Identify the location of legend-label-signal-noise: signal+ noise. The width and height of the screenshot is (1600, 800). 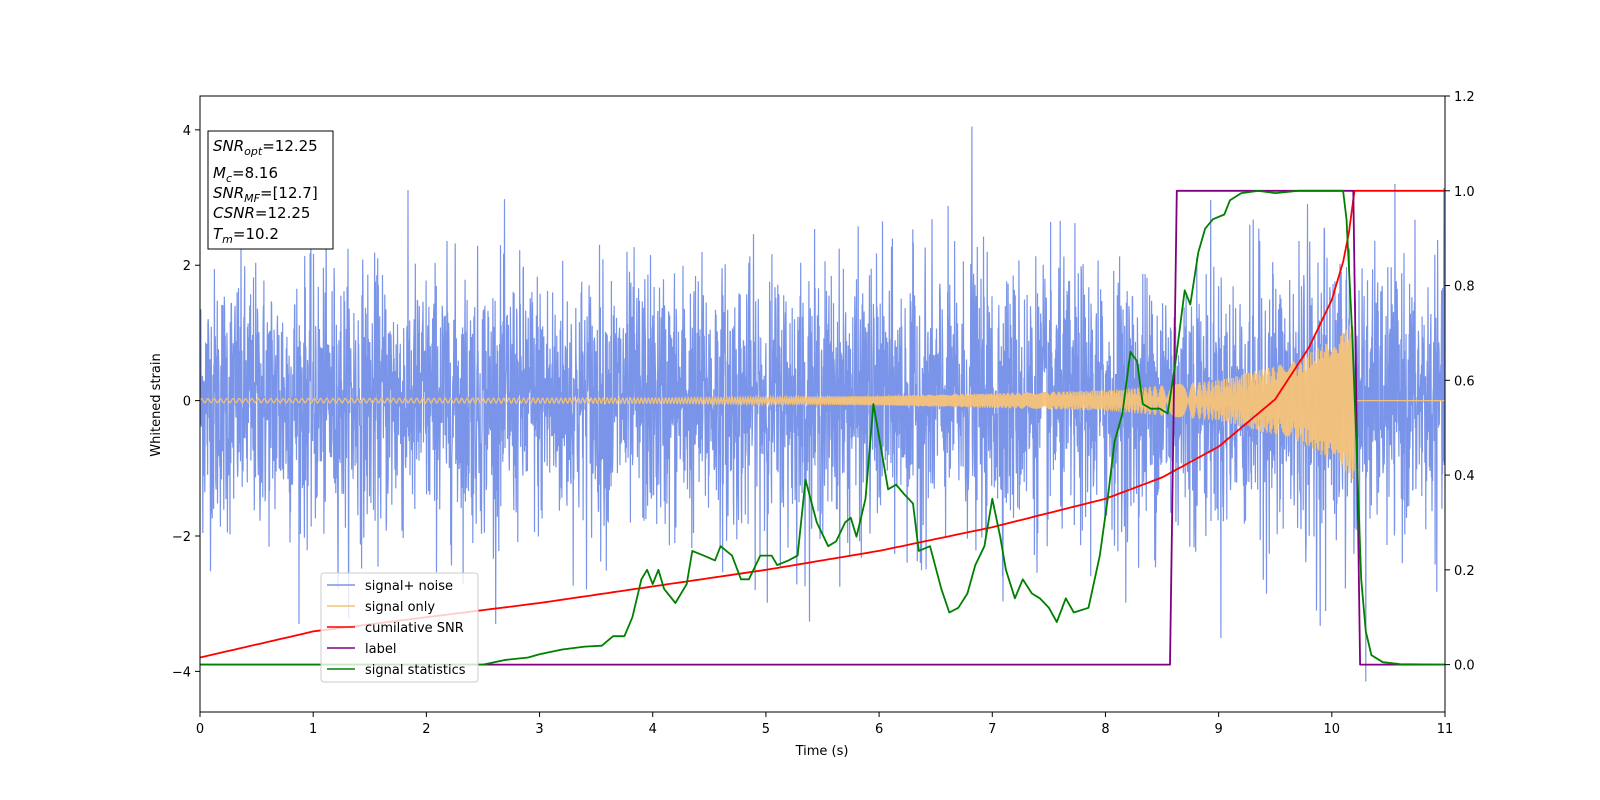
(409, 586).